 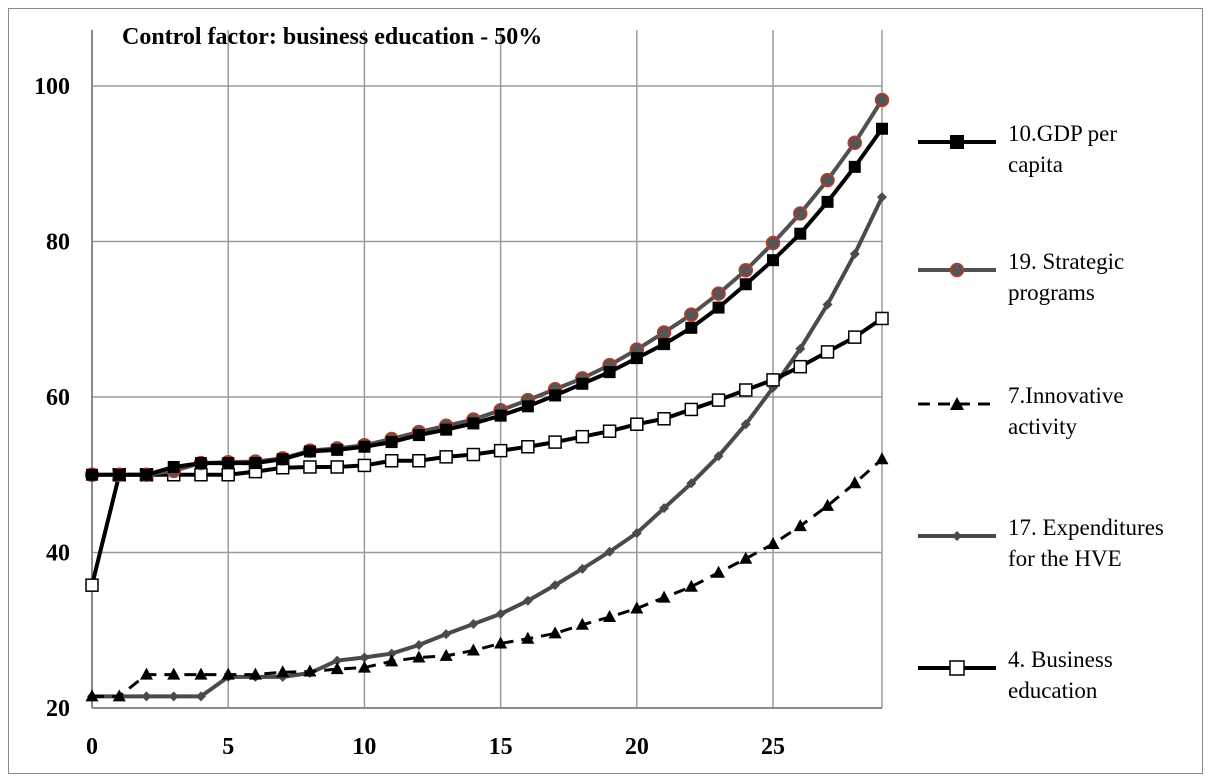 What do you see at coordinates (957, 270) in the screenshot?
I see `legend-swatch-strategic` at bounding box center [957, 270].